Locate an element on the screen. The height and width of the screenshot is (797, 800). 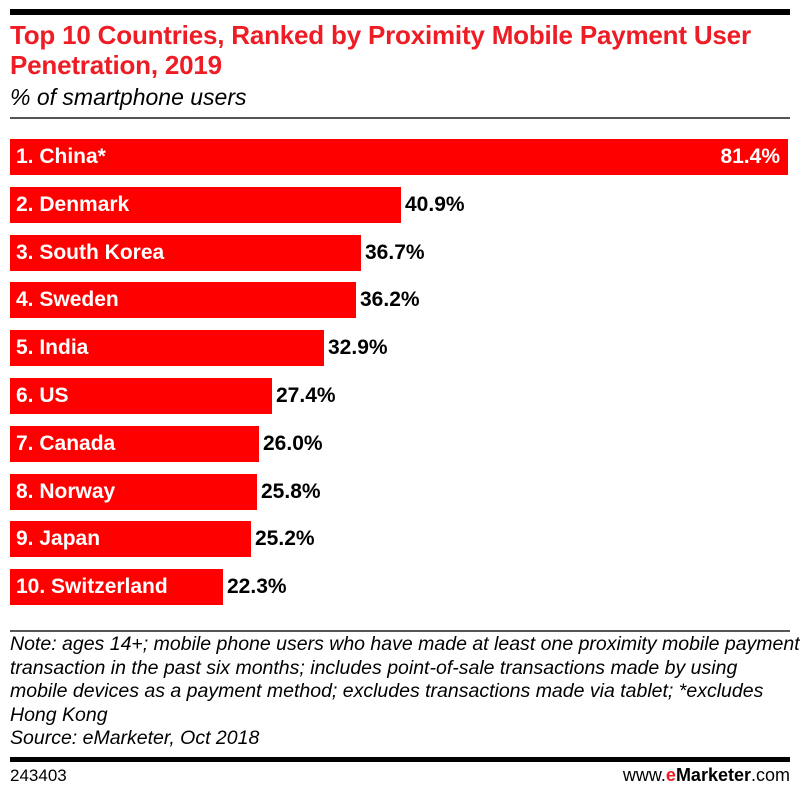
bar-row: 2. Denmark 40.9% is located at coordinates (400, 204).